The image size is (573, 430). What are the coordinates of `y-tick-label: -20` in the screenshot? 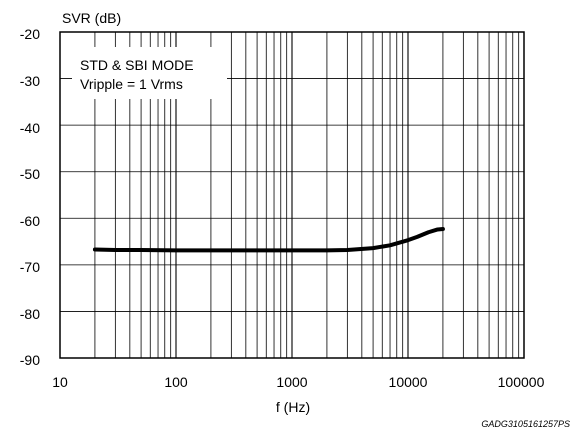 It's located at (30, 34).